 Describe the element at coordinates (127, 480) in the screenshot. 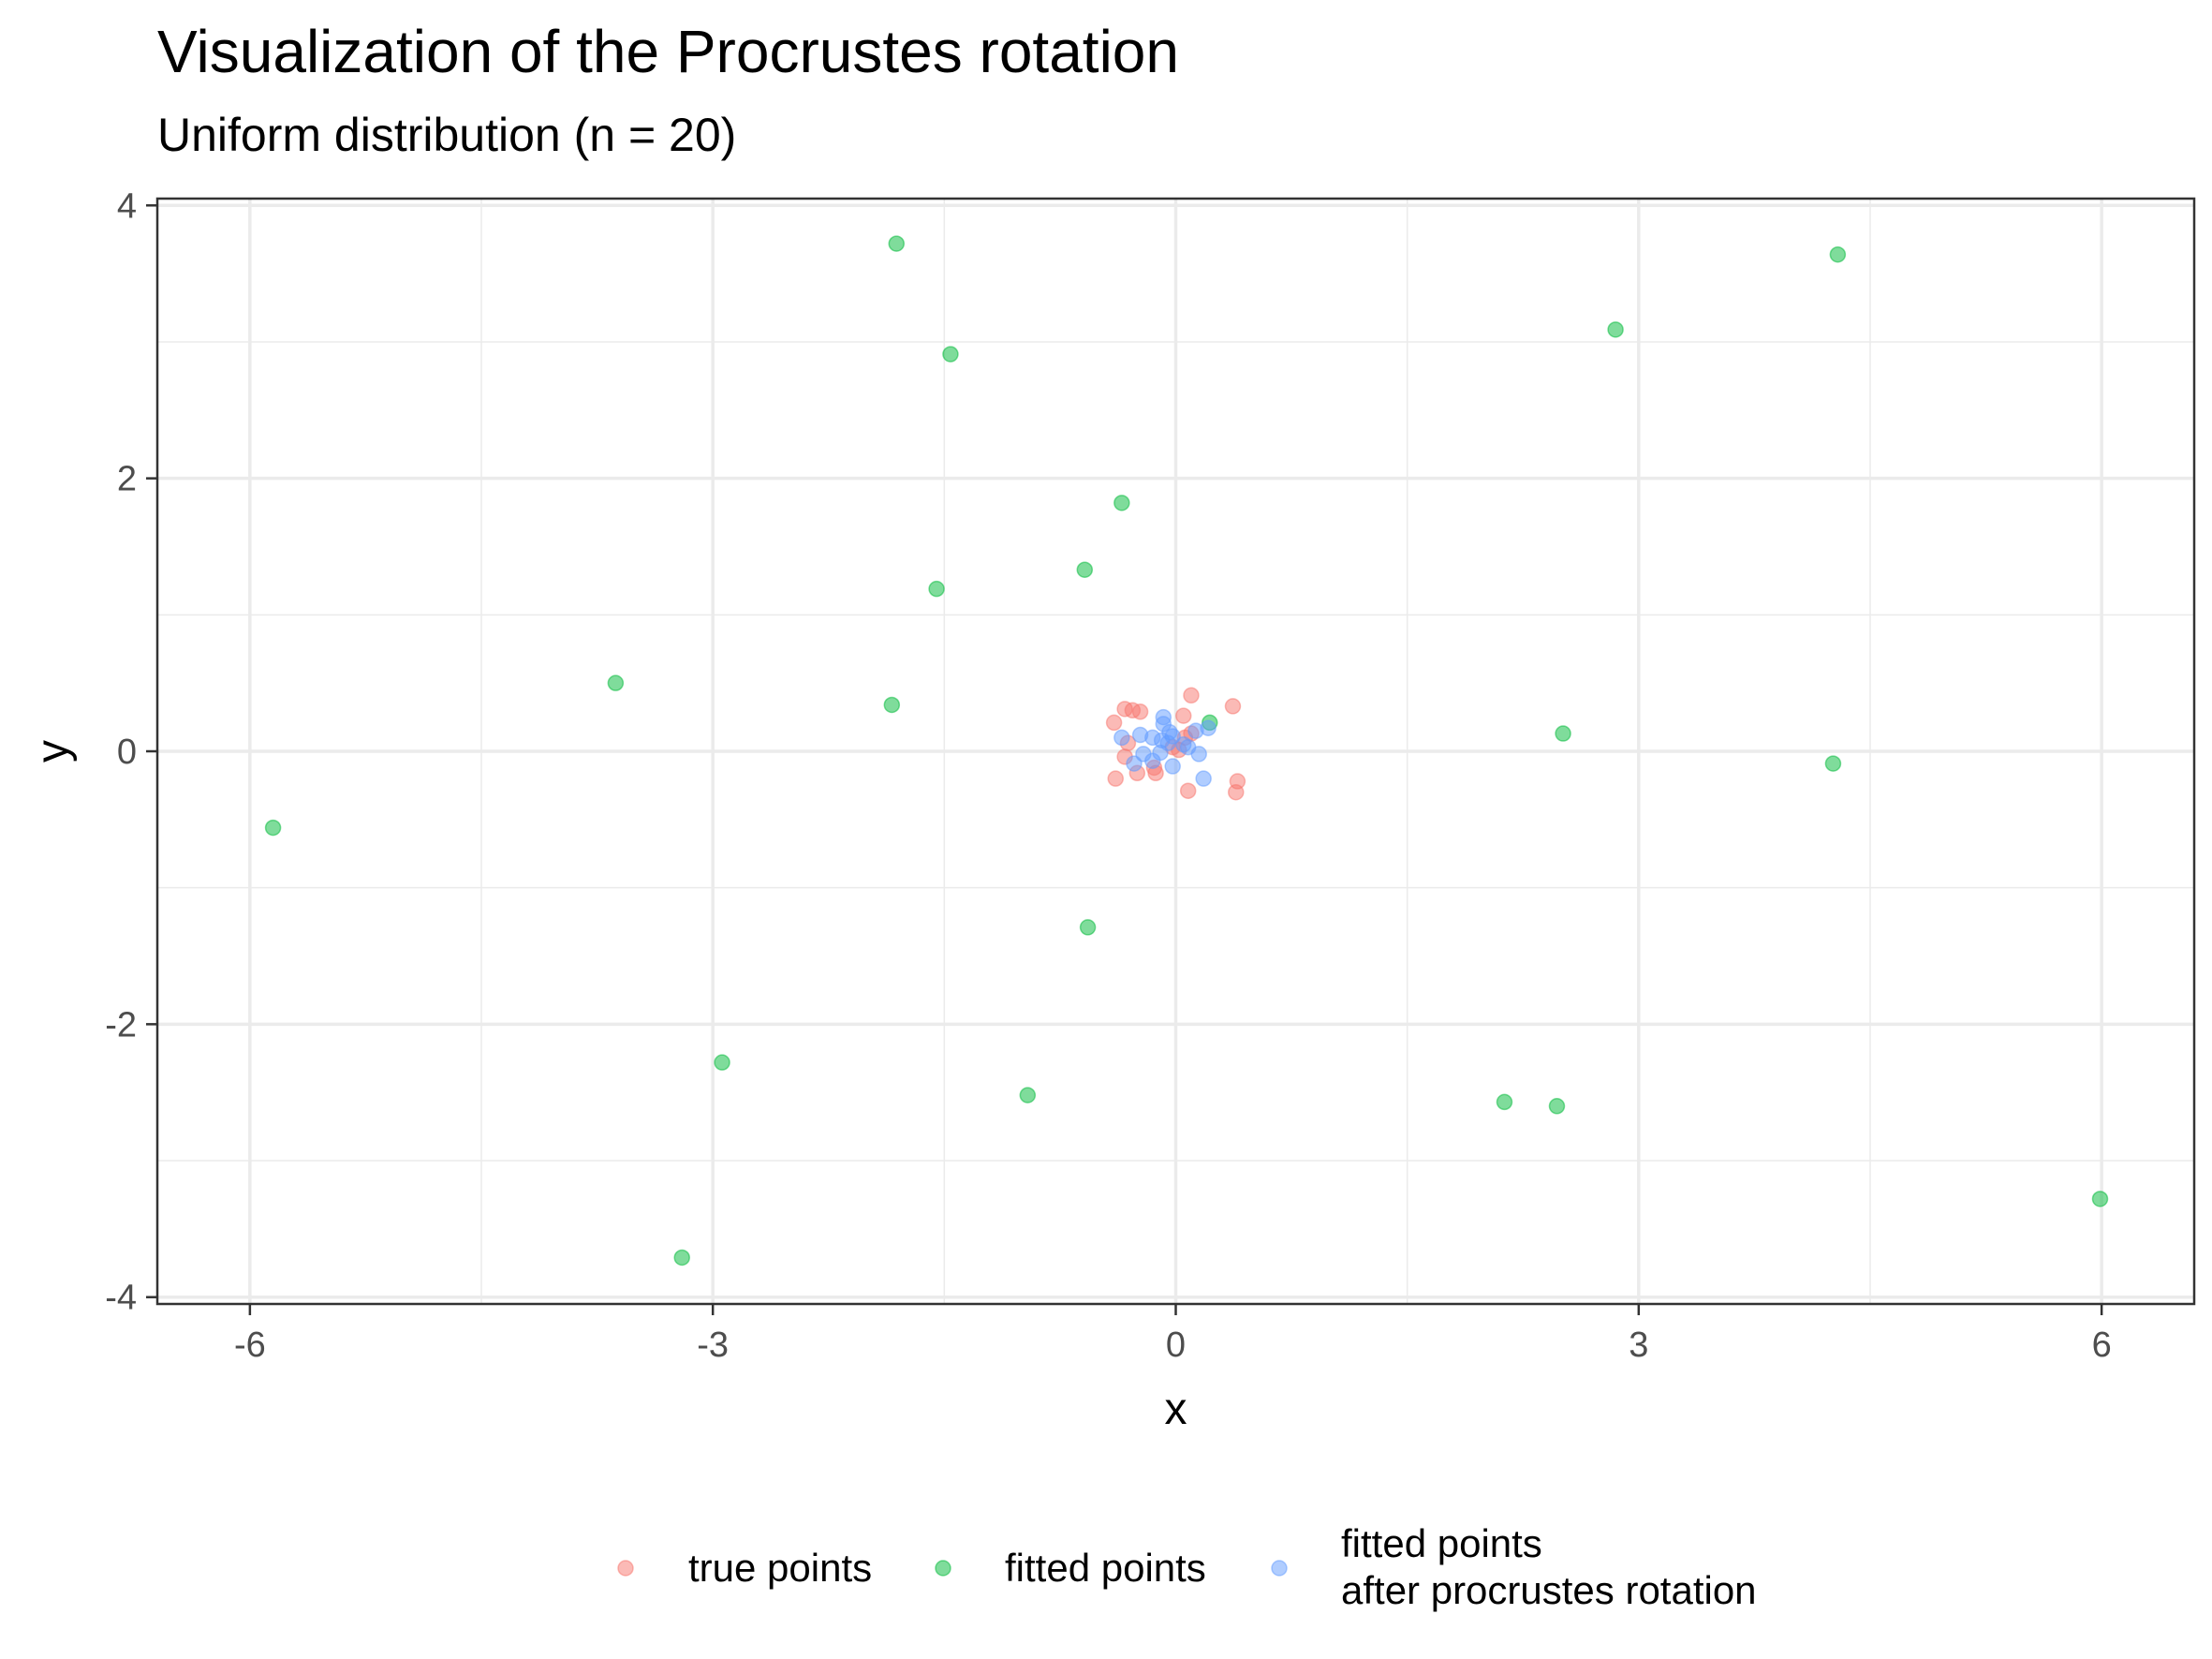

I see `y-tick-label: 2` at that location.